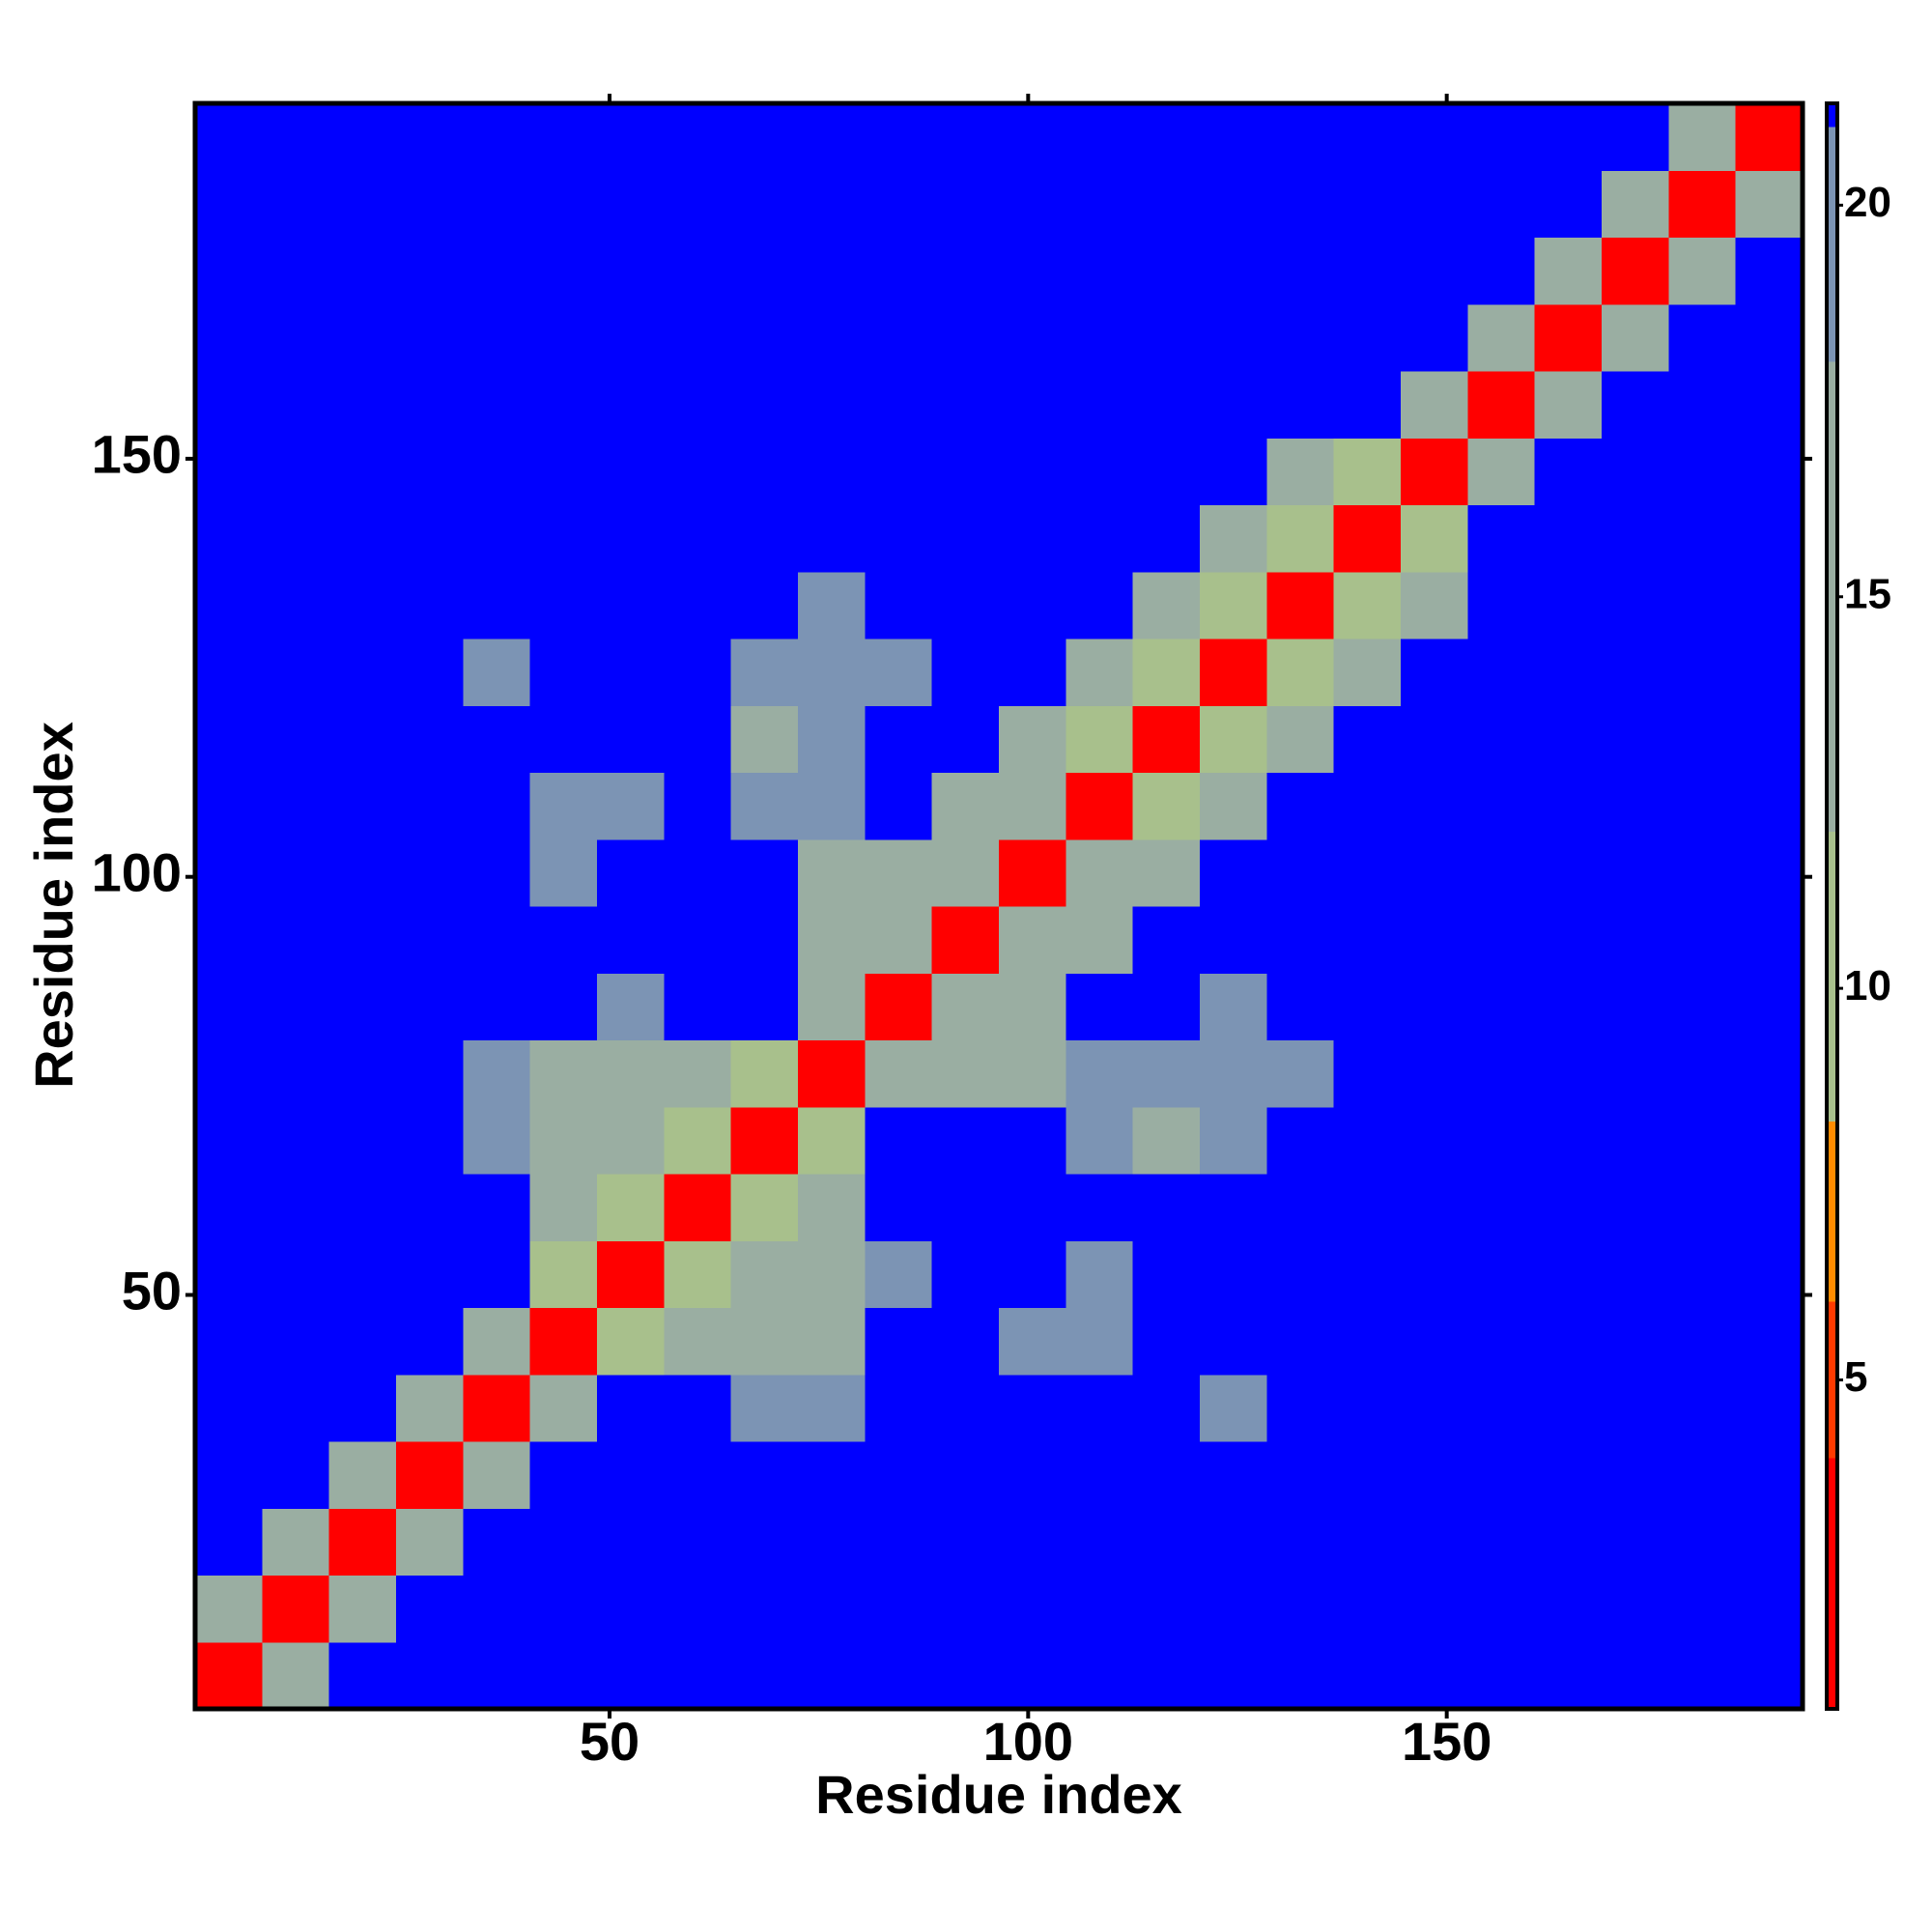  Describe the element at coordinates (1832, 906) in the screenshot. I see `colorbar-frame` at that location.